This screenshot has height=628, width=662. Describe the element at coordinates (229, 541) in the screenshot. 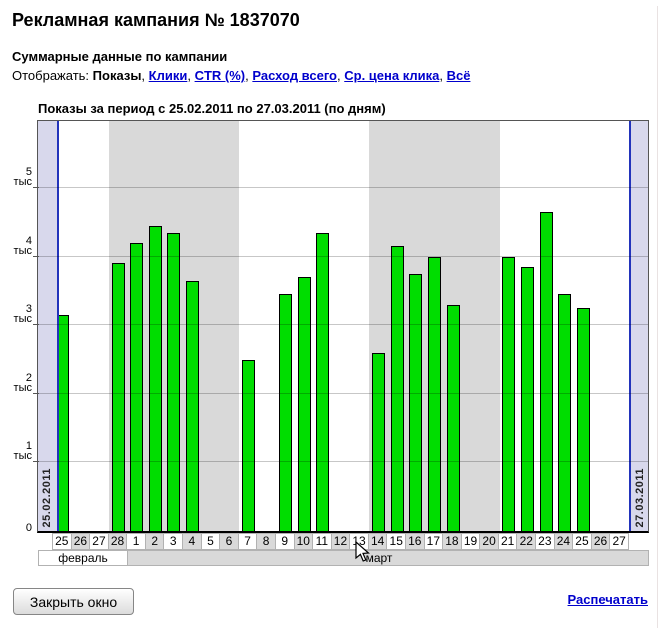

I see `day-cell: 6` at that location.